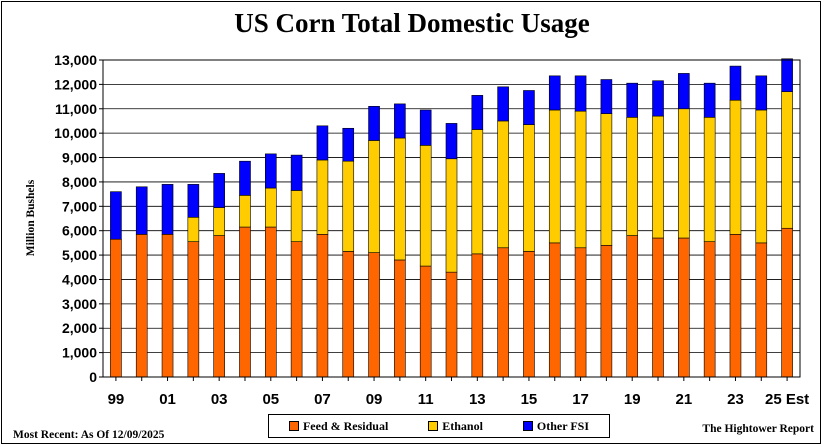 Image resolution: width=824 pixels, height=447 pixels. Describe the element at coordinates (338, 426) in the screenshot. I see `legend-item-feed: Feed & Residual` at that location.